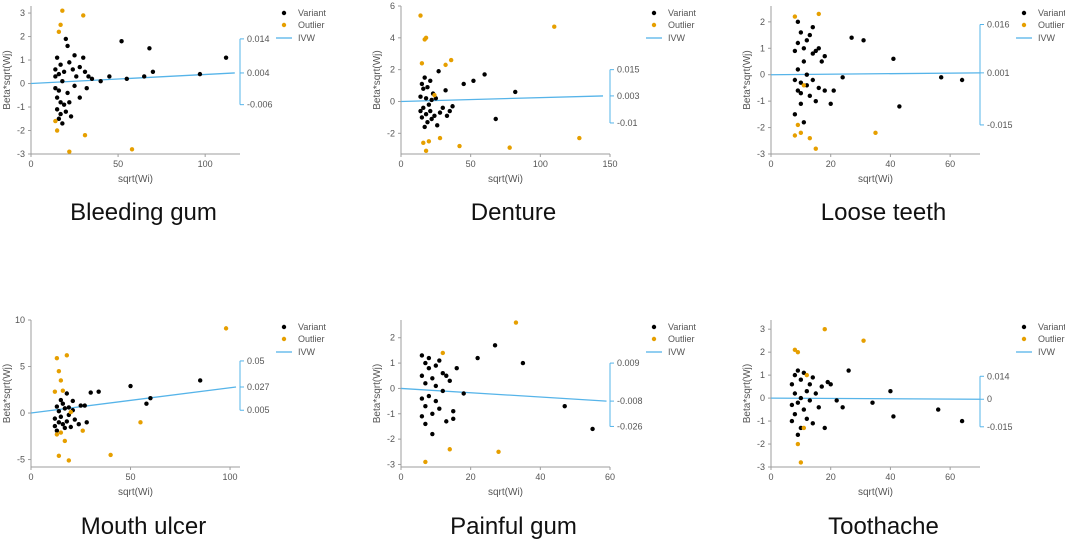 Image resolution: width=1065 pixels, height=542 pixels. I want to click on ivw-scale-label: 0.015, so click(628, 70).